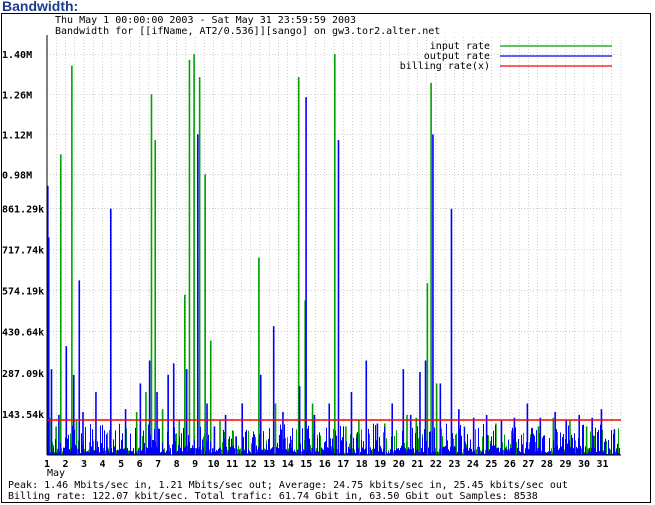  Describe the element at coordinates (491, 464) in the screenshot. I see `x-tick-label: 25` at that location.